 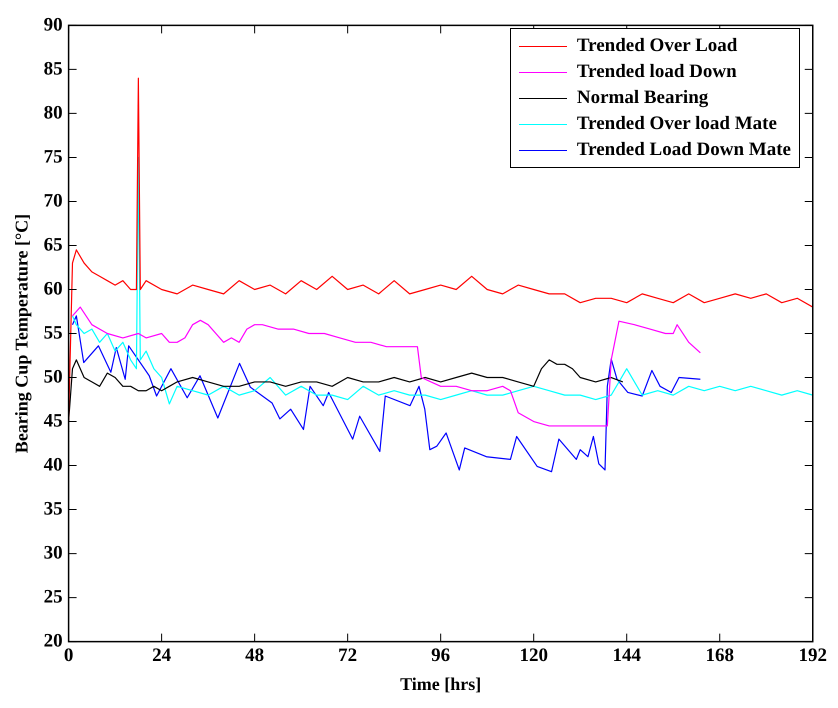 What do you see at coordinates (53, 553) in the screenshot?
I see `y-tick-label: 30` at bounding box center [53, 553].